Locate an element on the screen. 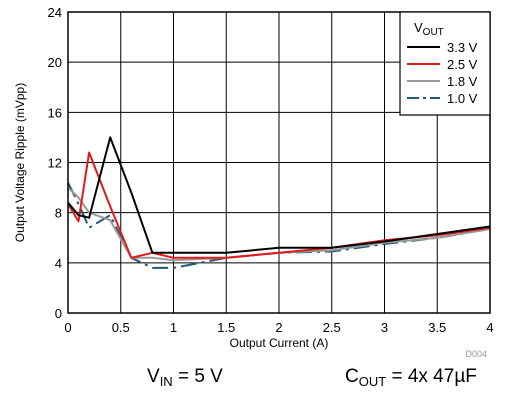 The width and height of the screenshot is (519, 397). x-tick-label: 3.5 is located at coordinates (437, 327).